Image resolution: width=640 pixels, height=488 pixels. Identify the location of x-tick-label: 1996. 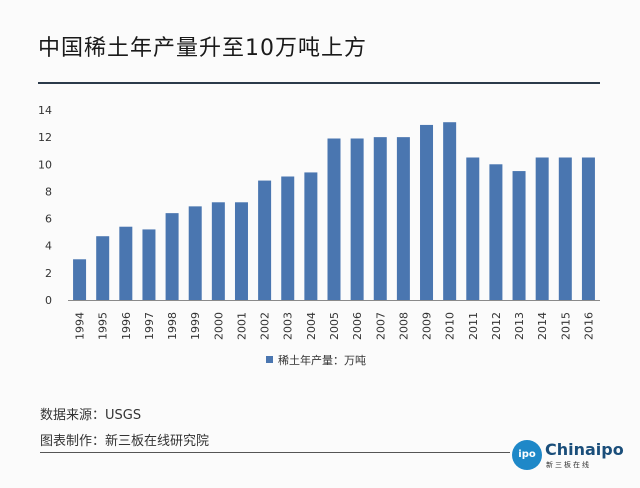
(126, 326).